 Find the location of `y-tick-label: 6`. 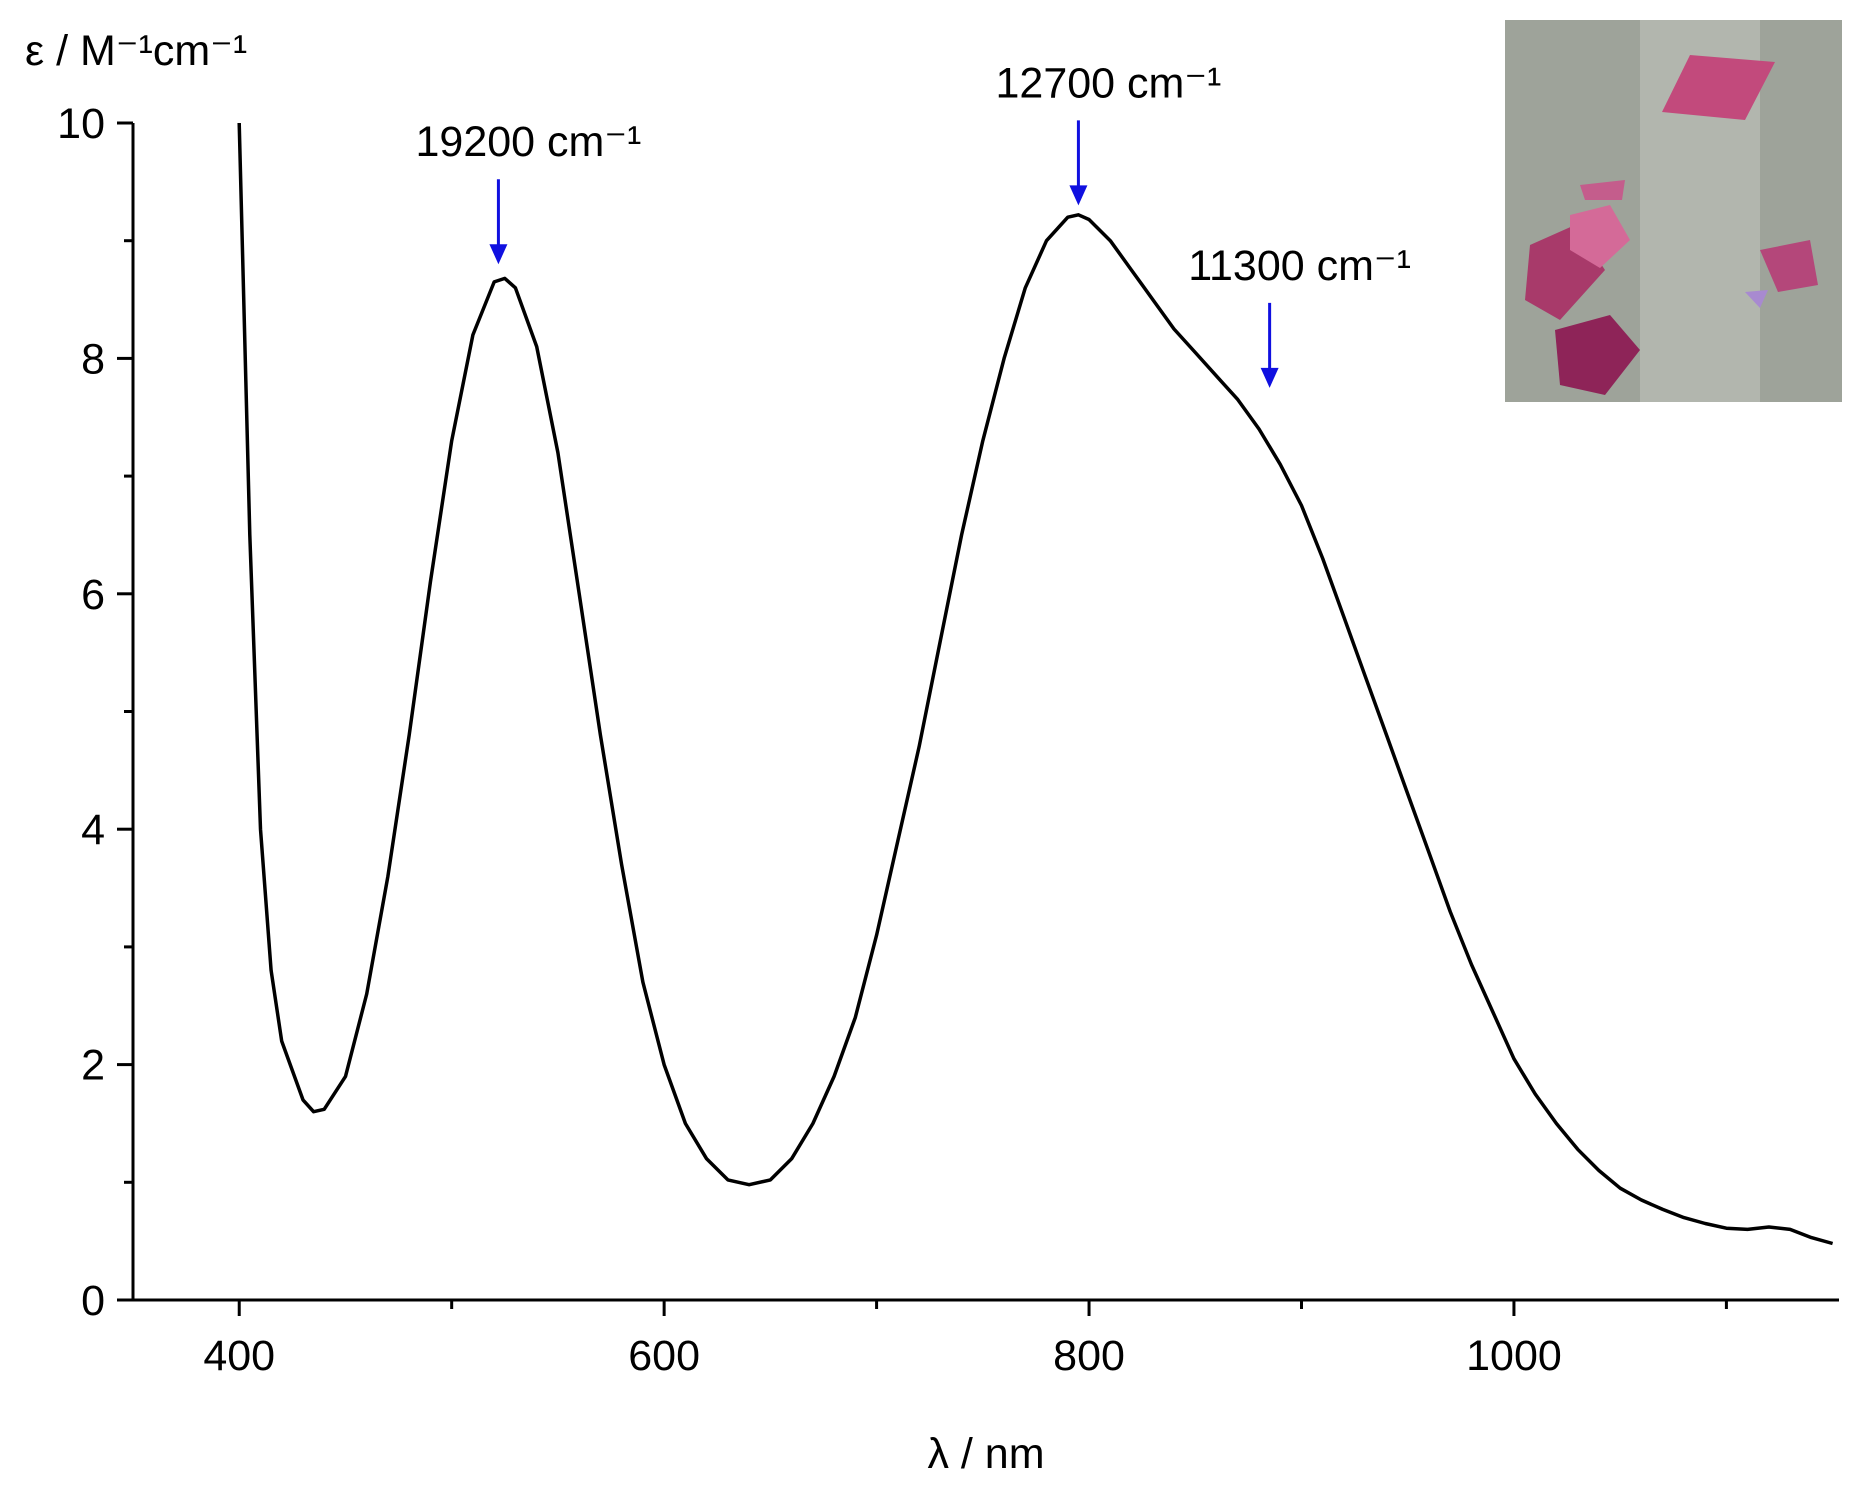

y-tick-label: 6 is located at coordinates (93, 595).